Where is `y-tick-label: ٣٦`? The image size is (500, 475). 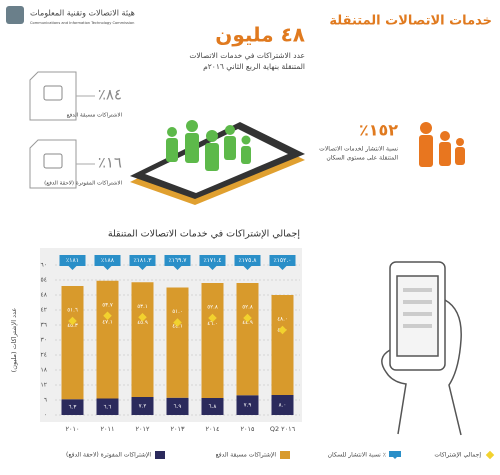
y-tick-label: ٣٦ is located at coordinates (44, 325).